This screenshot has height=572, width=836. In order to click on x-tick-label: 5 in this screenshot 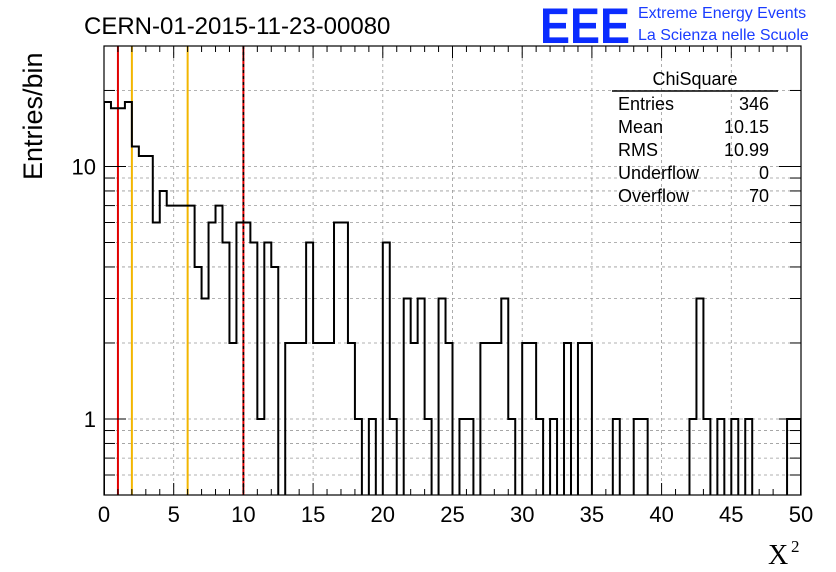, I will do `click(174, 514)`.